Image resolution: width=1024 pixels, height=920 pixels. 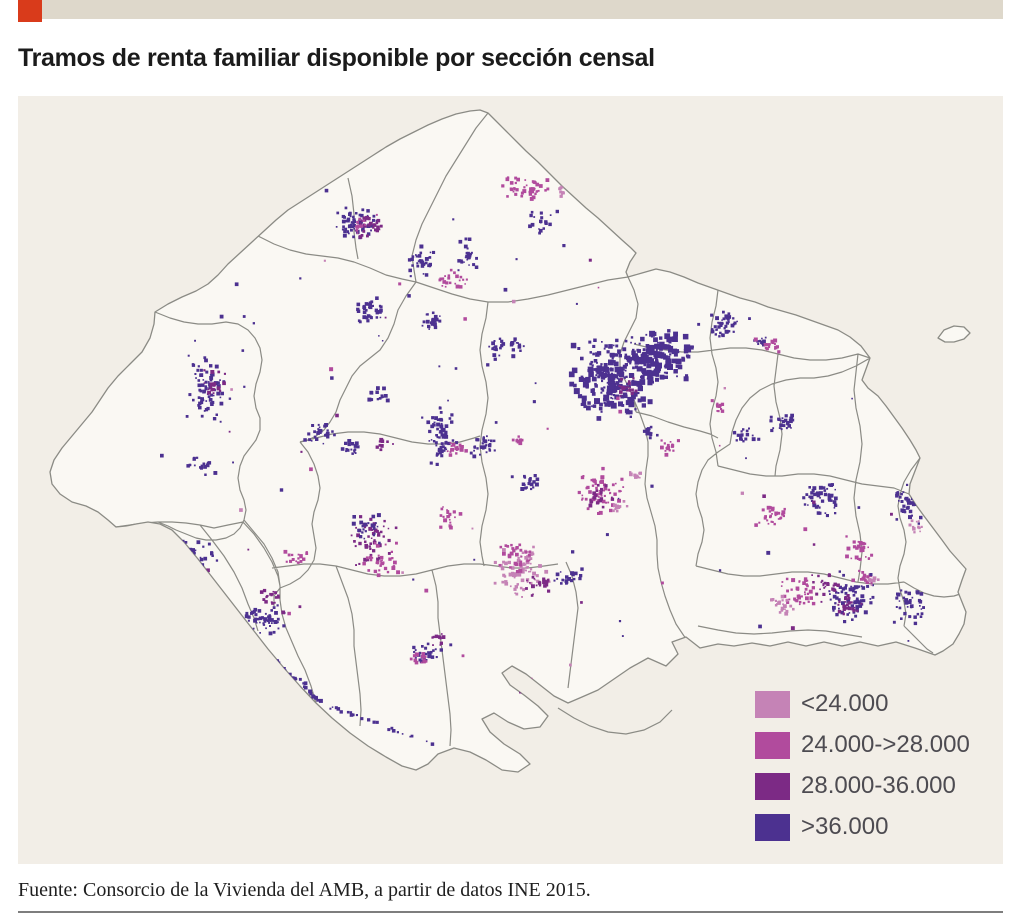 I want to click on brand-band, so click(x=522, y=9).